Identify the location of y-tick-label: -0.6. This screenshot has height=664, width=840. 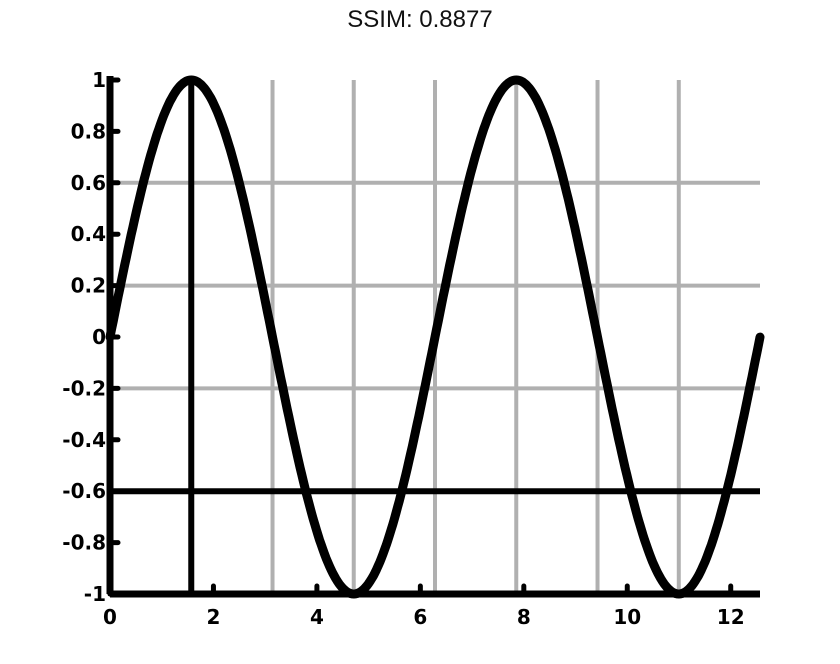
(84, 491).